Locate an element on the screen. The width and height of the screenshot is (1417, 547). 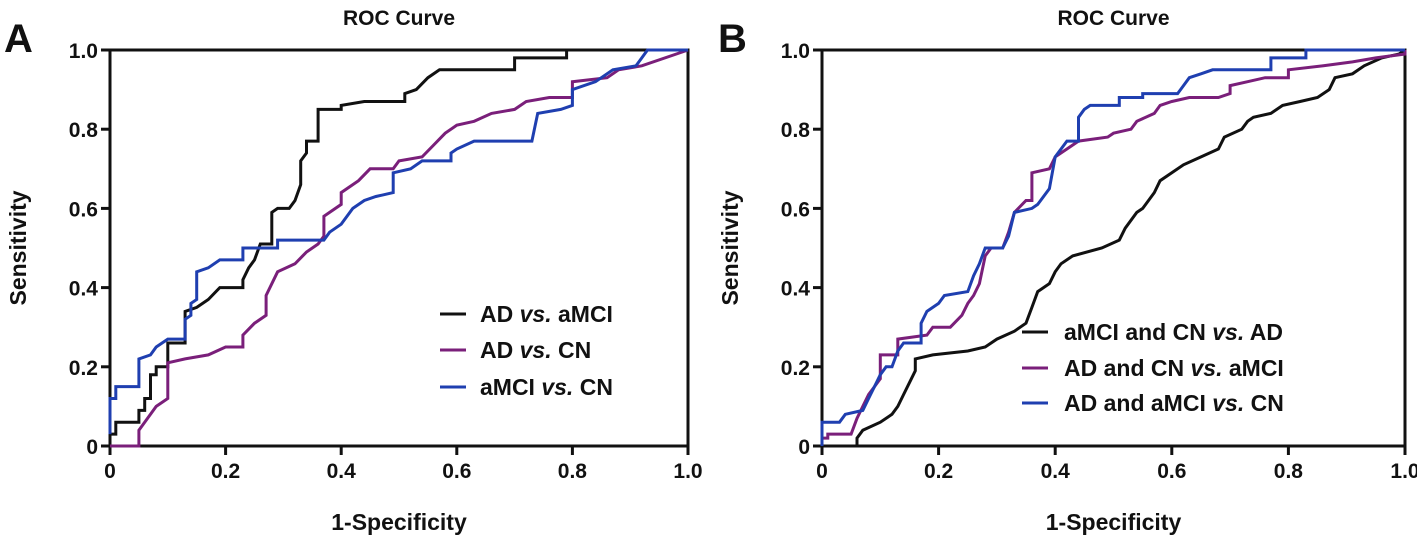
panel-letter: A is located at coordinates (18, 39).